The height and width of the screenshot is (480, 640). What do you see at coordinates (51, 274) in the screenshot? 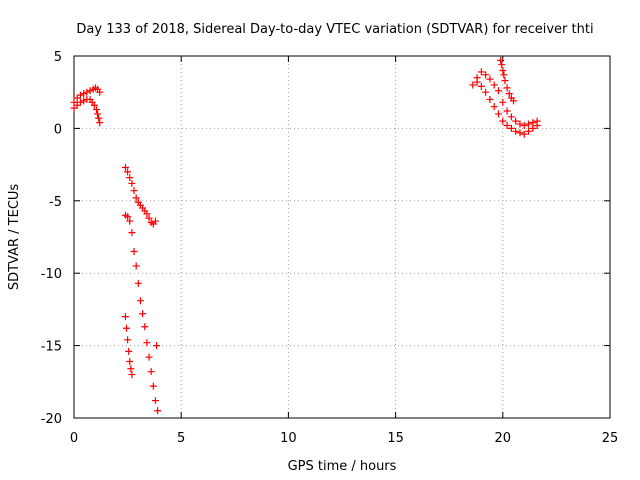
I see `y-tick-label: -10` at bounding box center [51, 274].